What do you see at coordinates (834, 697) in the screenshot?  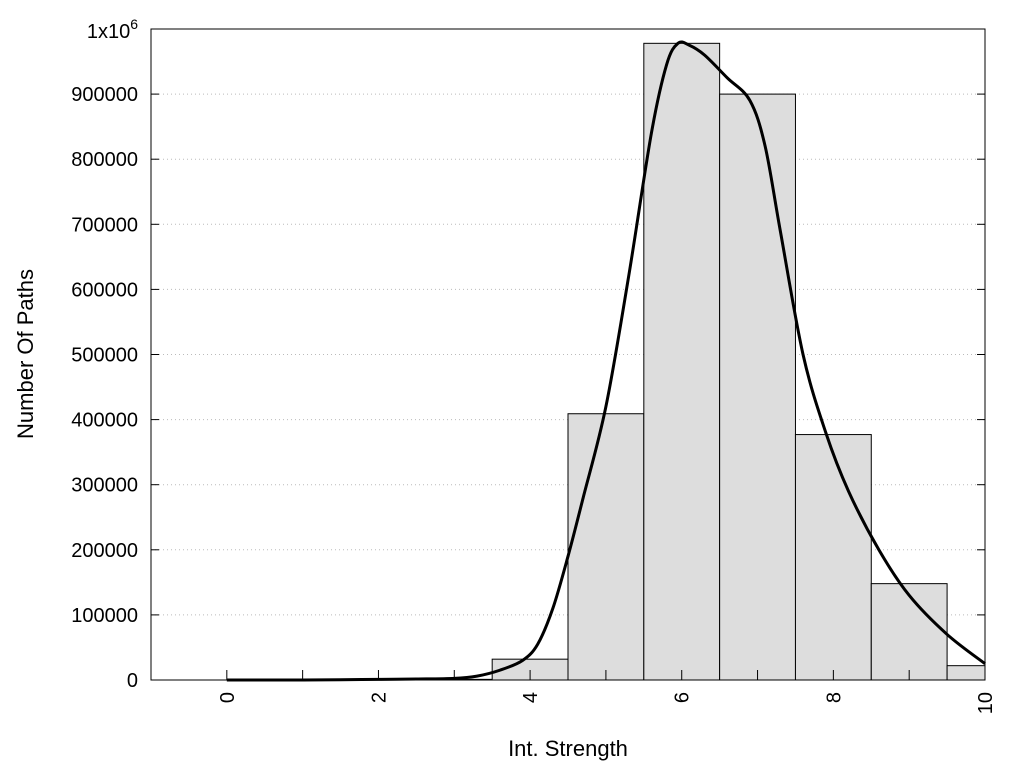 I see `x-tick-label: 8` at bounding box center [834, 697].